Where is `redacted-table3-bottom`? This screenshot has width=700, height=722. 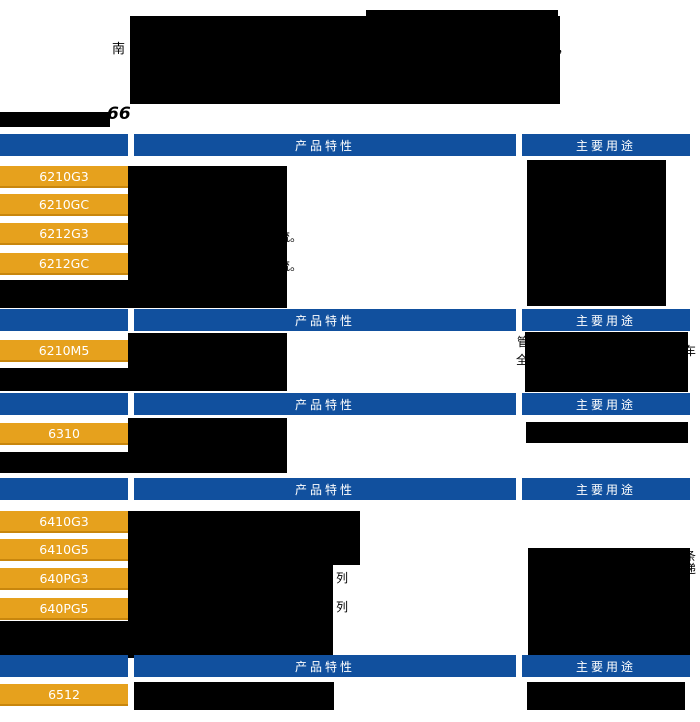
redacted-table3-bottom is located at coordinates (64, 462).